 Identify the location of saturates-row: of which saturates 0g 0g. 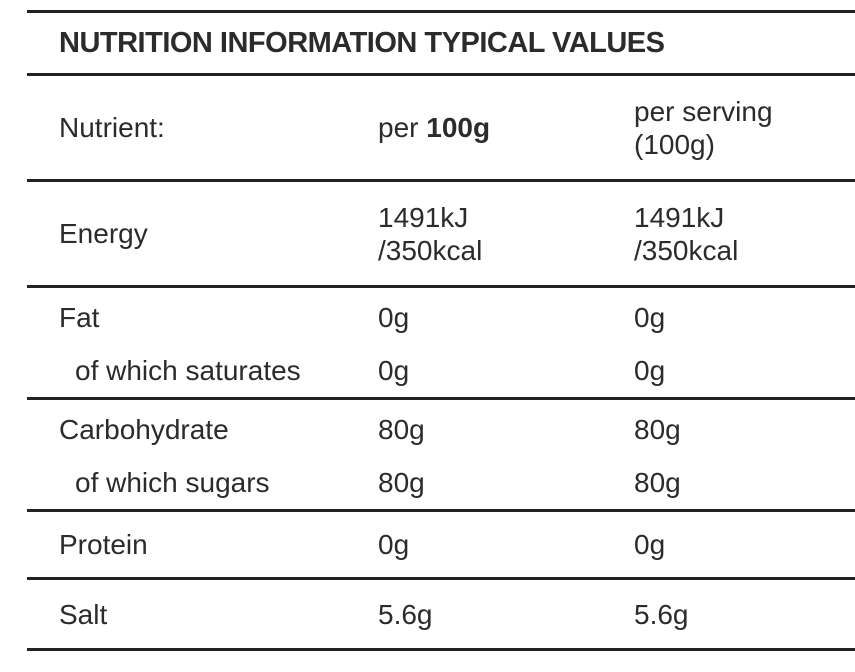
(441, 370).